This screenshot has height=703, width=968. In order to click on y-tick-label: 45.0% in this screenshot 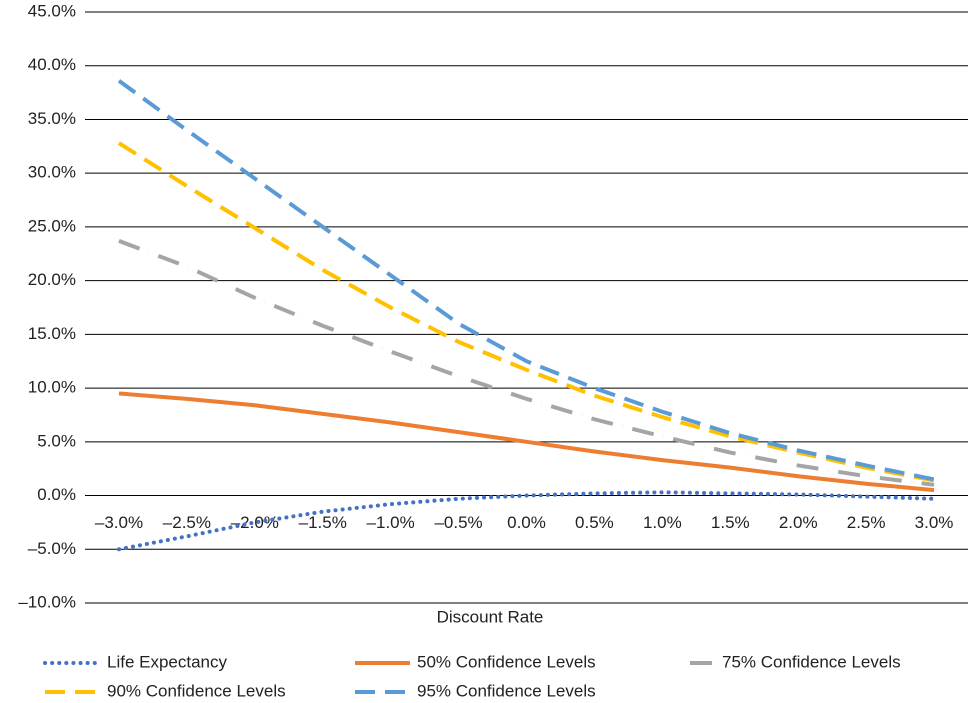, I will do `click(52, 10)`.